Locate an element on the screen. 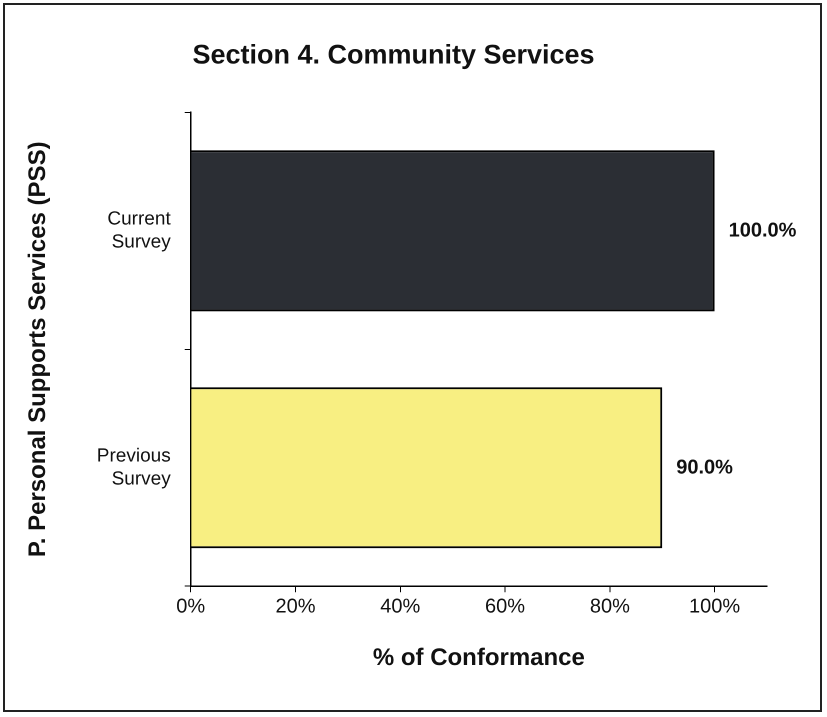  x-tick-label: 20% is located at coordinates (295, 607).